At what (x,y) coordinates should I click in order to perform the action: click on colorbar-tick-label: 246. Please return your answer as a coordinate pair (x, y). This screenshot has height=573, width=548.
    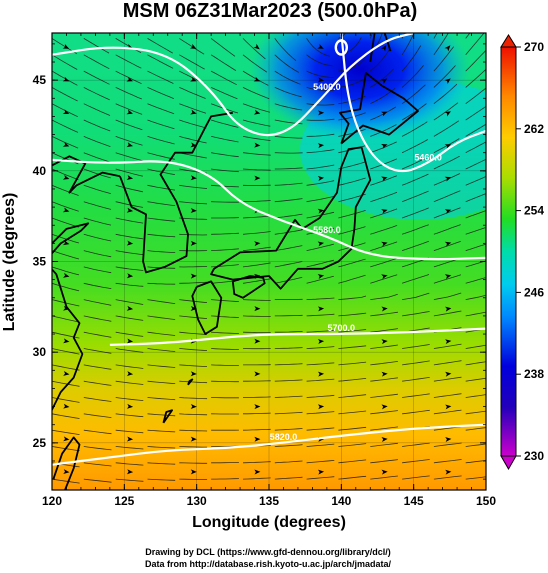
    Looking at the image, I should click on (534, 292).